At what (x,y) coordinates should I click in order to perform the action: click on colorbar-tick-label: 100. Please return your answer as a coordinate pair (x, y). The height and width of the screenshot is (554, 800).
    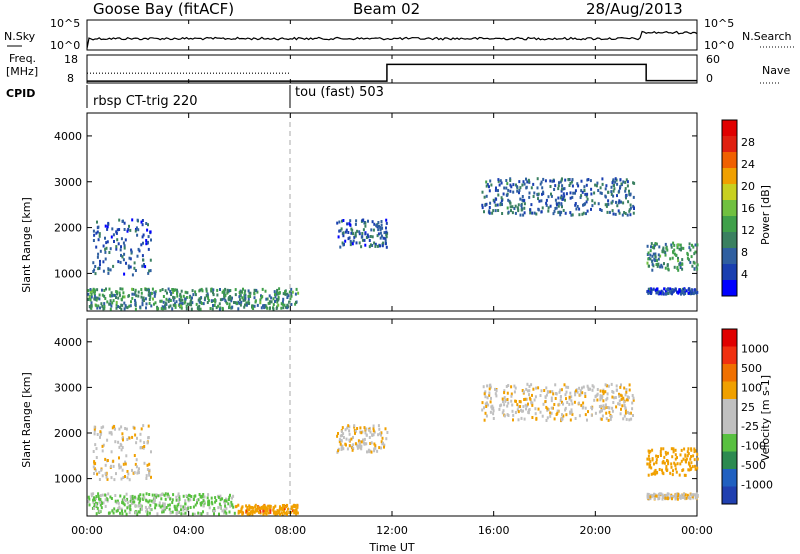
    Looking at the image, I should click on (751, 387).